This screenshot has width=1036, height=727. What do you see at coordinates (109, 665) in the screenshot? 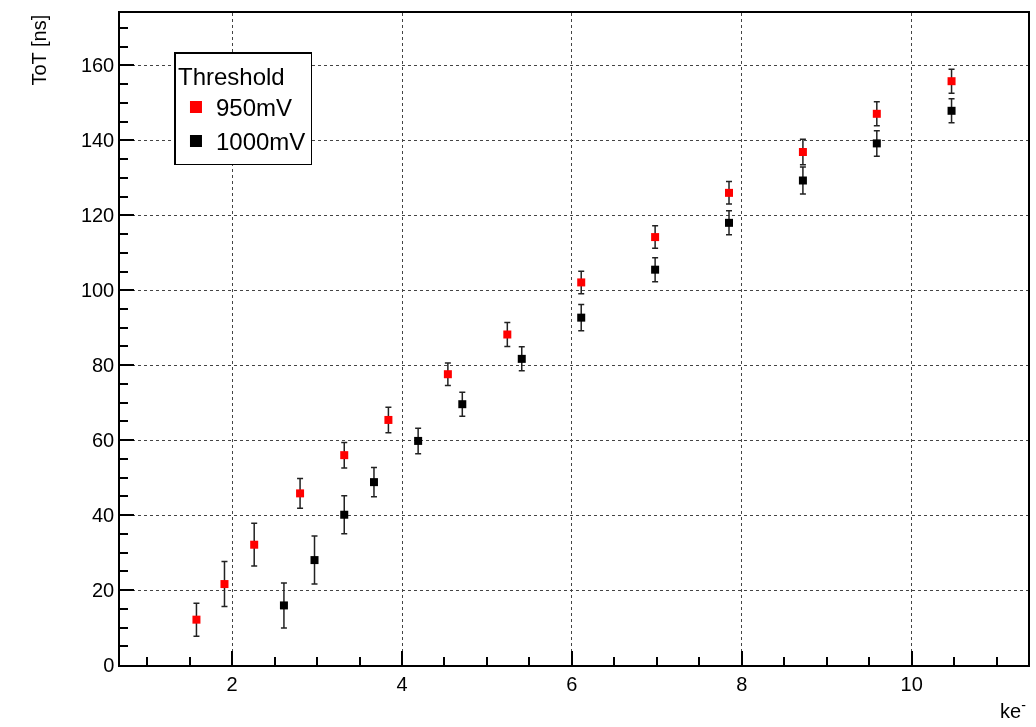
I see `y-tick-label: 0` at bounding box center [109, 665].